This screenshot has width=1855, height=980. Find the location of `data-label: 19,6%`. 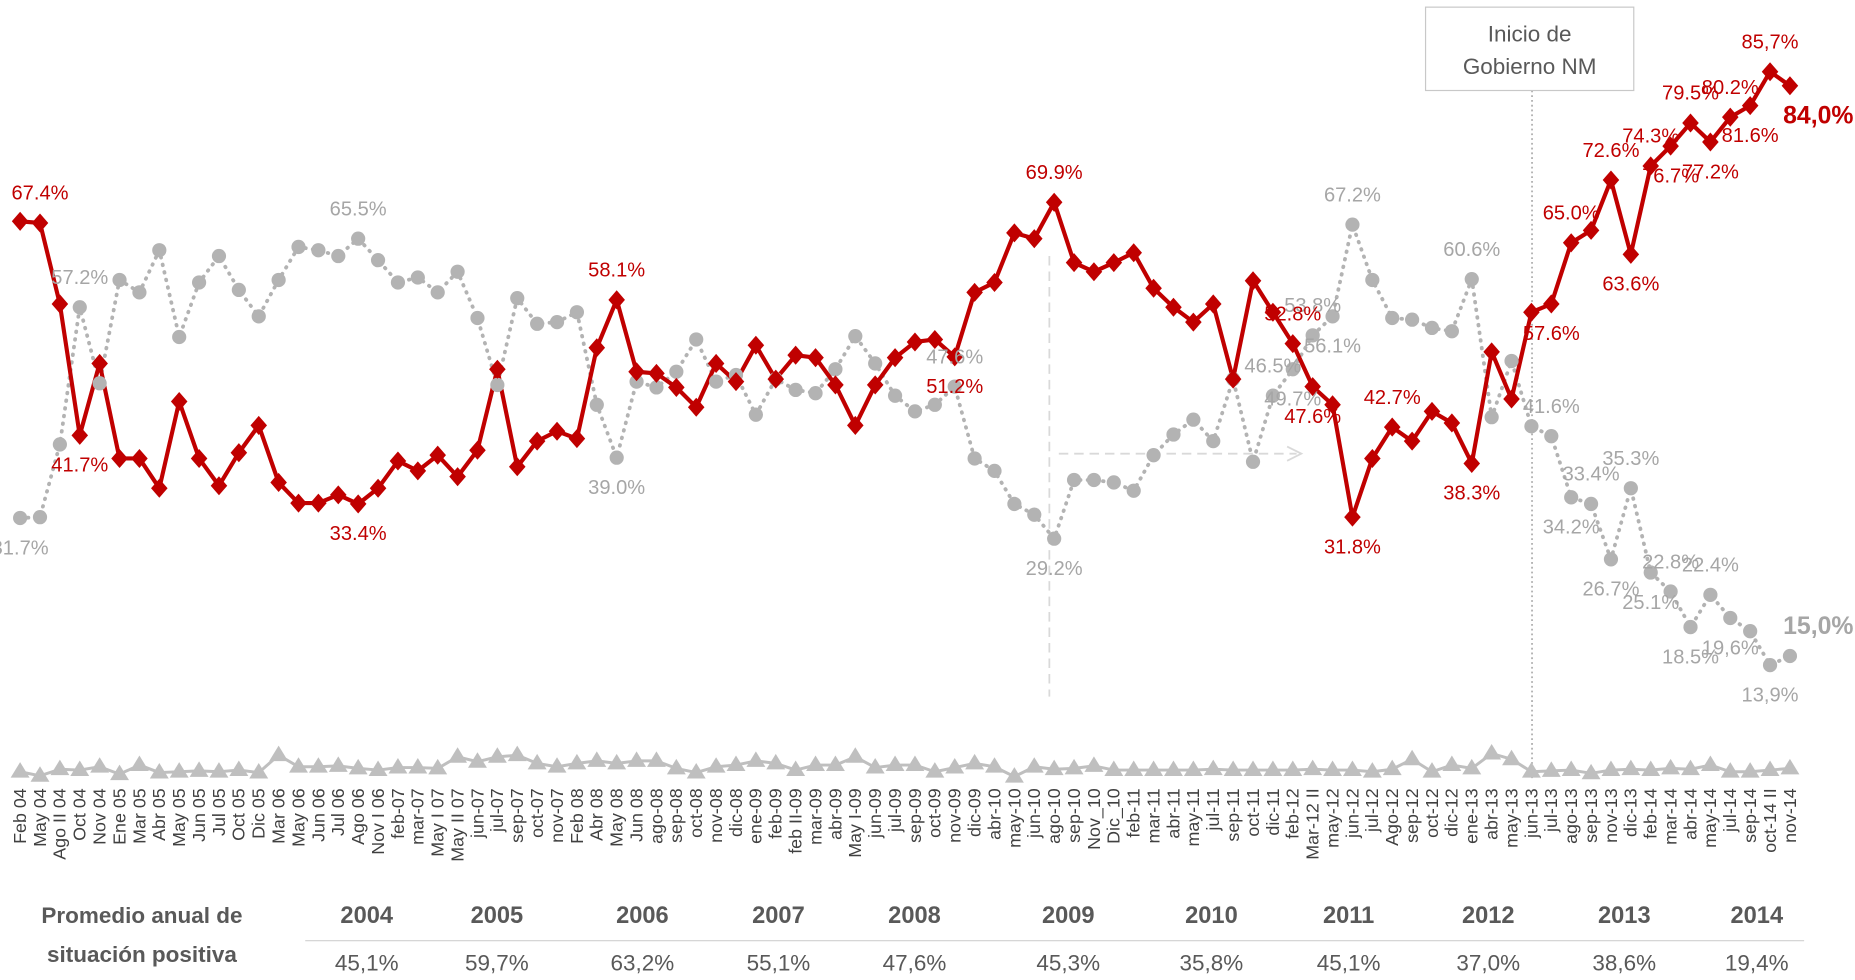

data-label: 19,6% is located at coordinates (1730, 648).